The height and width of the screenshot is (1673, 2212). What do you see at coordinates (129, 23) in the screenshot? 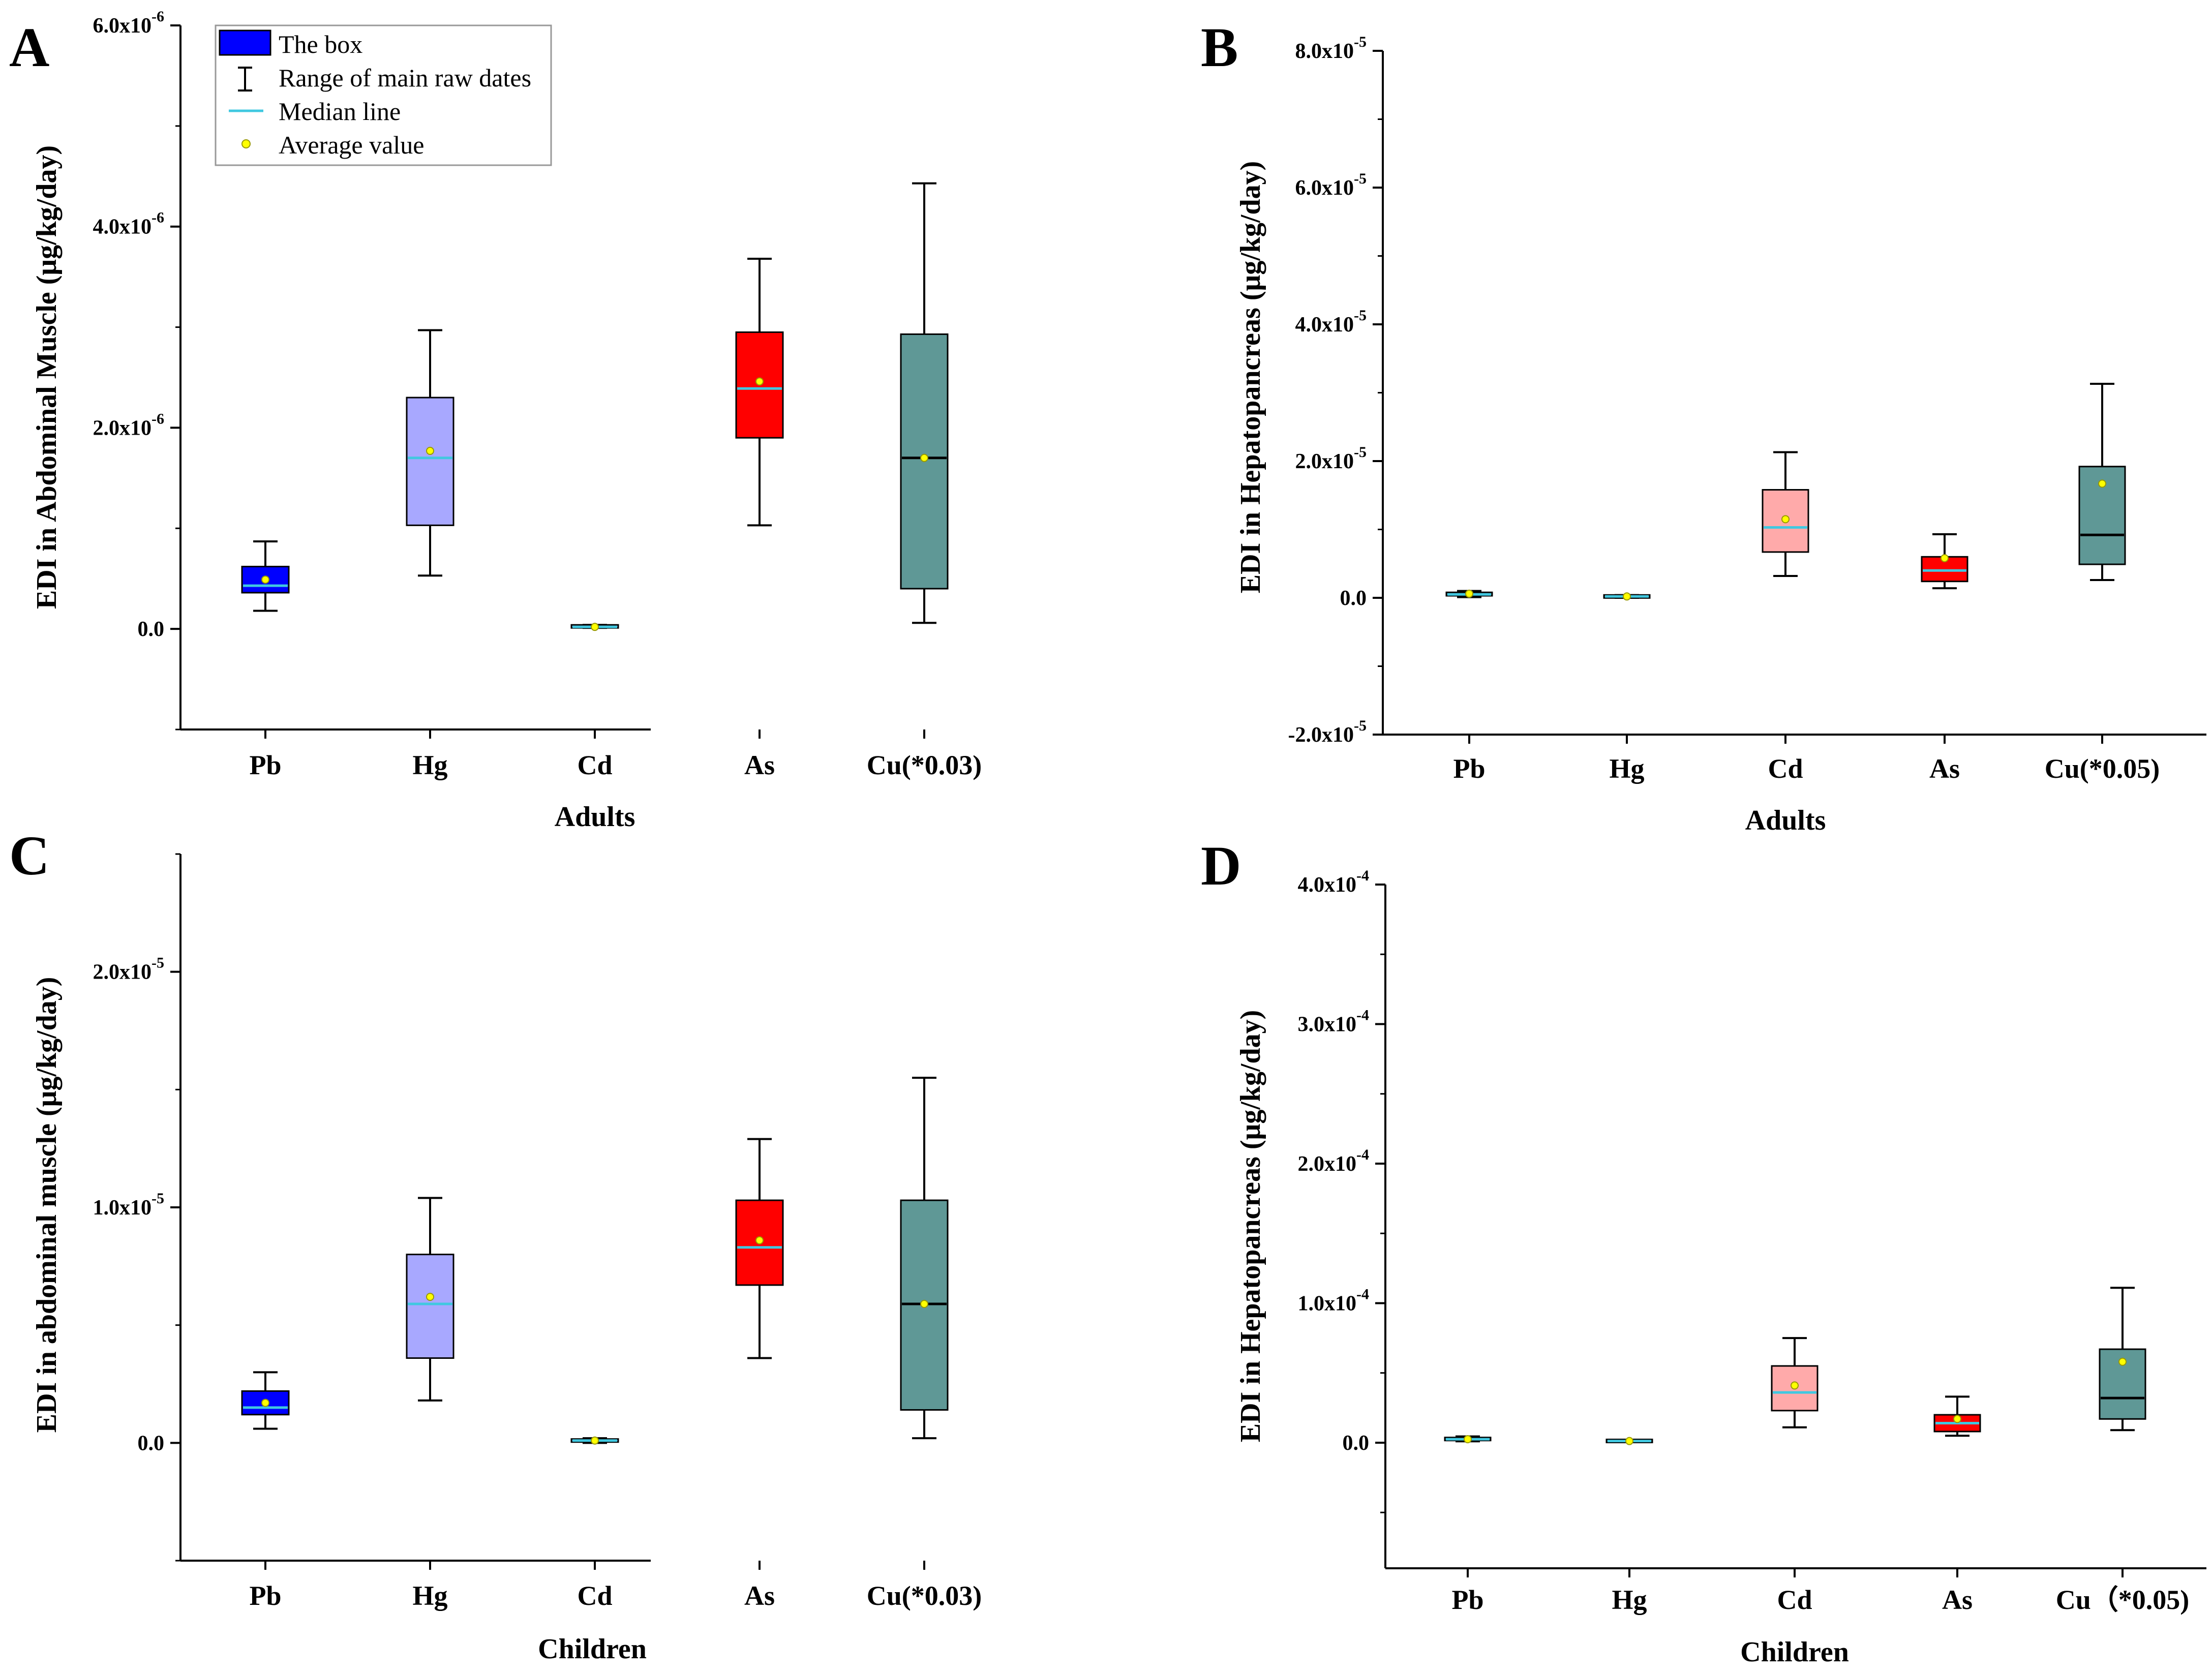
I see `y-tick-label: 6.0x10⁻⁶` at bounding box center [129, 23].